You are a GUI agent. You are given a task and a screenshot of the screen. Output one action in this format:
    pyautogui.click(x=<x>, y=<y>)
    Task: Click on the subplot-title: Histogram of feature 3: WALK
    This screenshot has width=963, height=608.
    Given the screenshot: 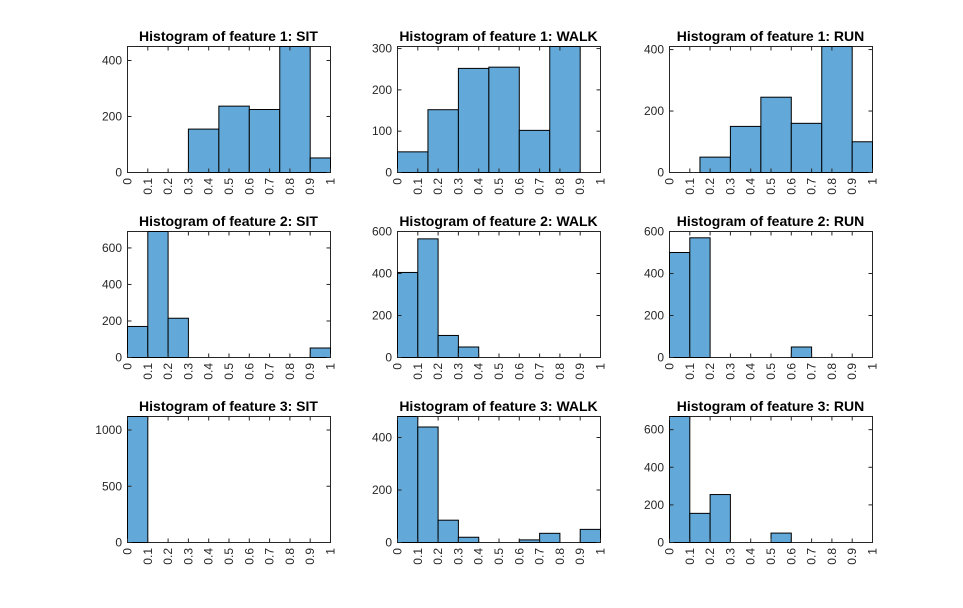 What is the action you would take?
    pyautogui.click(x=498, y=406)
    